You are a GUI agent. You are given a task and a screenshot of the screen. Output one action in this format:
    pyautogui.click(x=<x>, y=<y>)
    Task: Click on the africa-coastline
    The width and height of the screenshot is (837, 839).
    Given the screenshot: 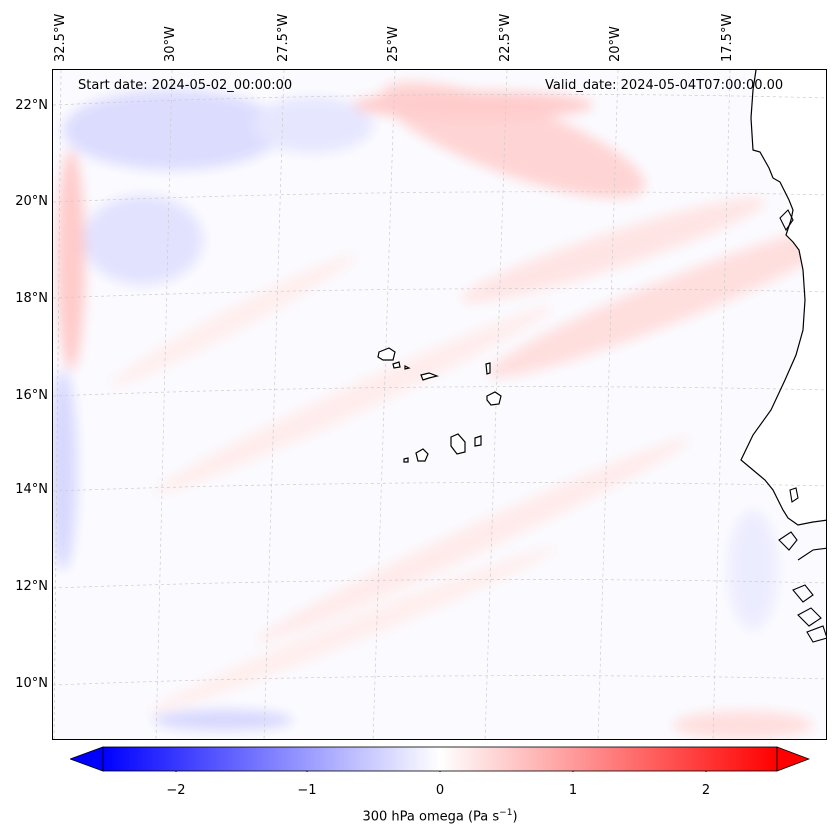 What is the action you would take?
    pyautogui.click(x=783, y=298)
    